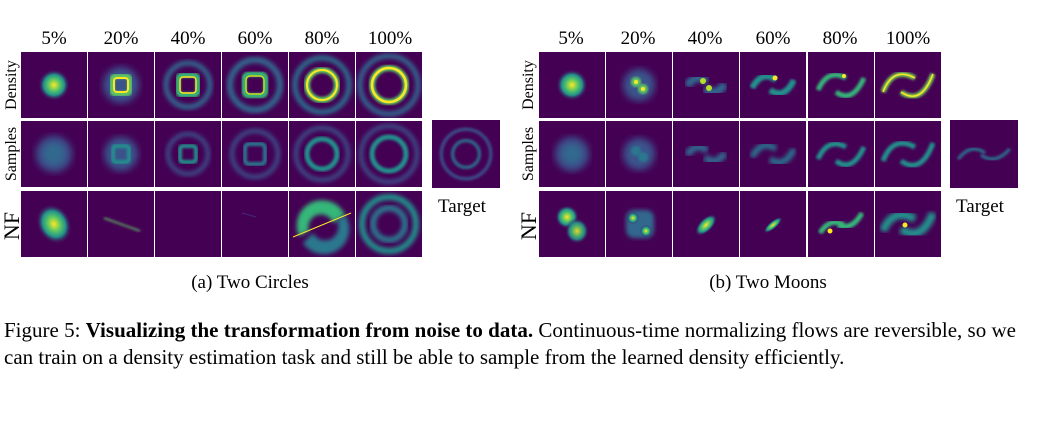  Describe the element at coordinates (528, 85) in the screenshot. I see `row-label-density-b: Density` at that location.